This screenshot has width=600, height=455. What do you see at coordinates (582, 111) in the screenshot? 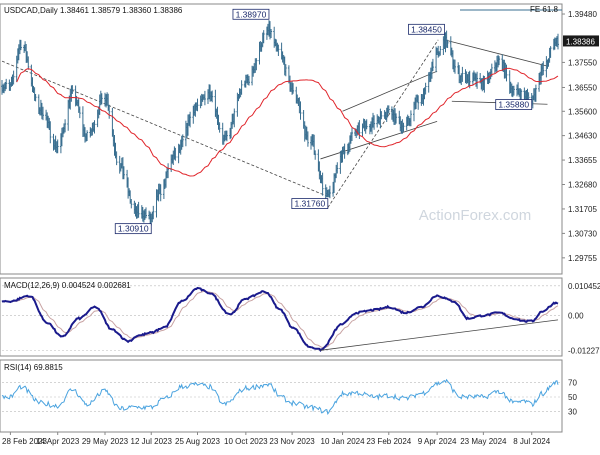
I see `price-tick-label: 1.35600` at bounding box center [582, 111].